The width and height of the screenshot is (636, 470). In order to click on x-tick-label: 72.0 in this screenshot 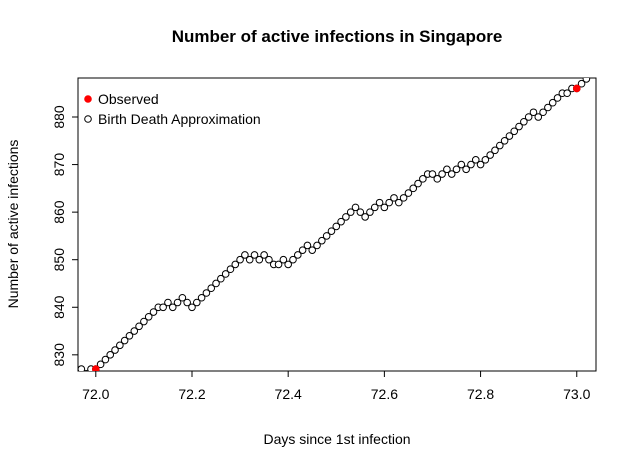, I will do `click(95, 394)`.